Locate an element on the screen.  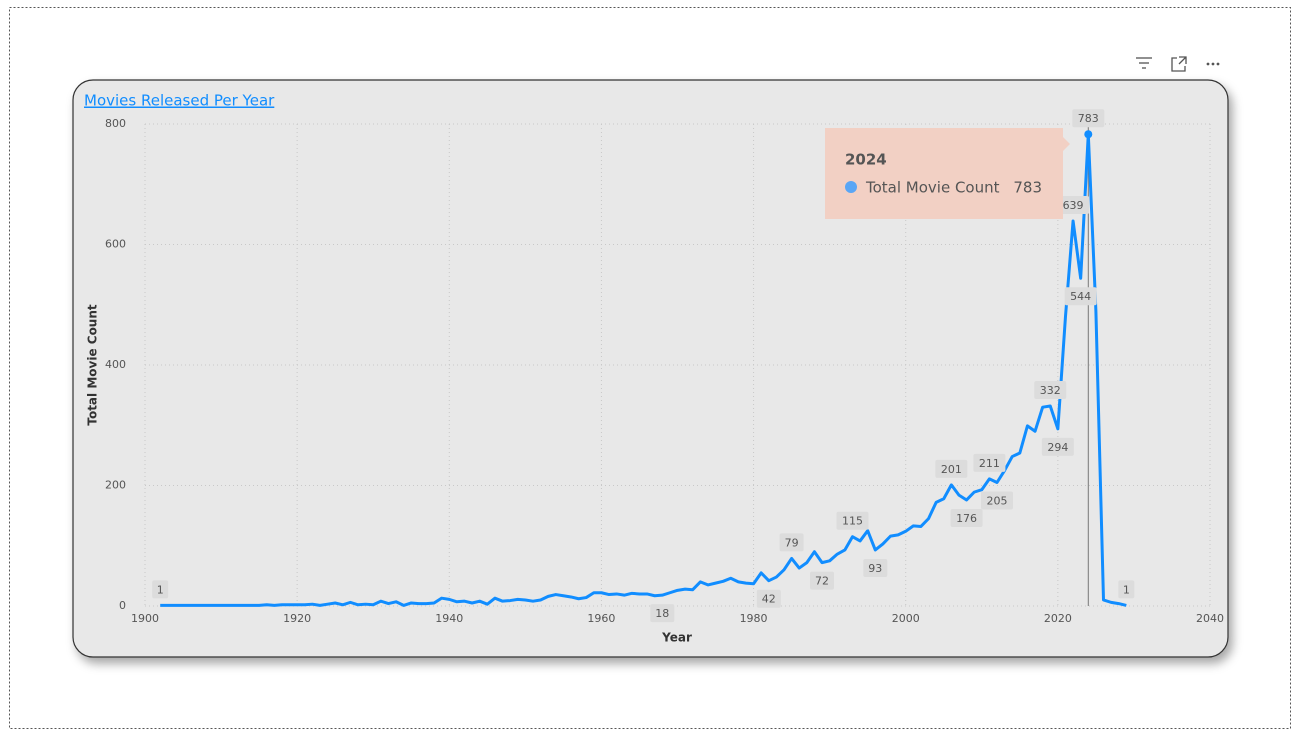
tooltip-swatch is located at coordinates (851, 187).